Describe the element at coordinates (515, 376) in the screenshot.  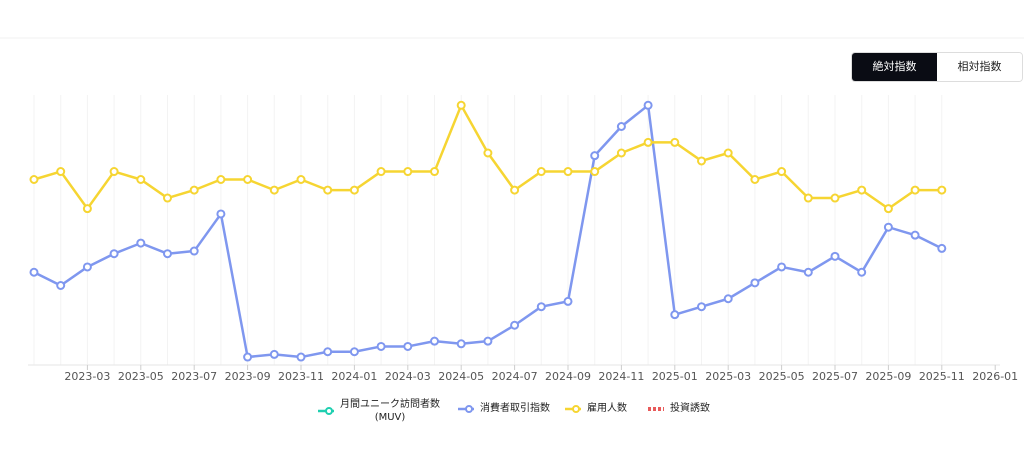
I see `x-tick-label: 2024-07` at that location.